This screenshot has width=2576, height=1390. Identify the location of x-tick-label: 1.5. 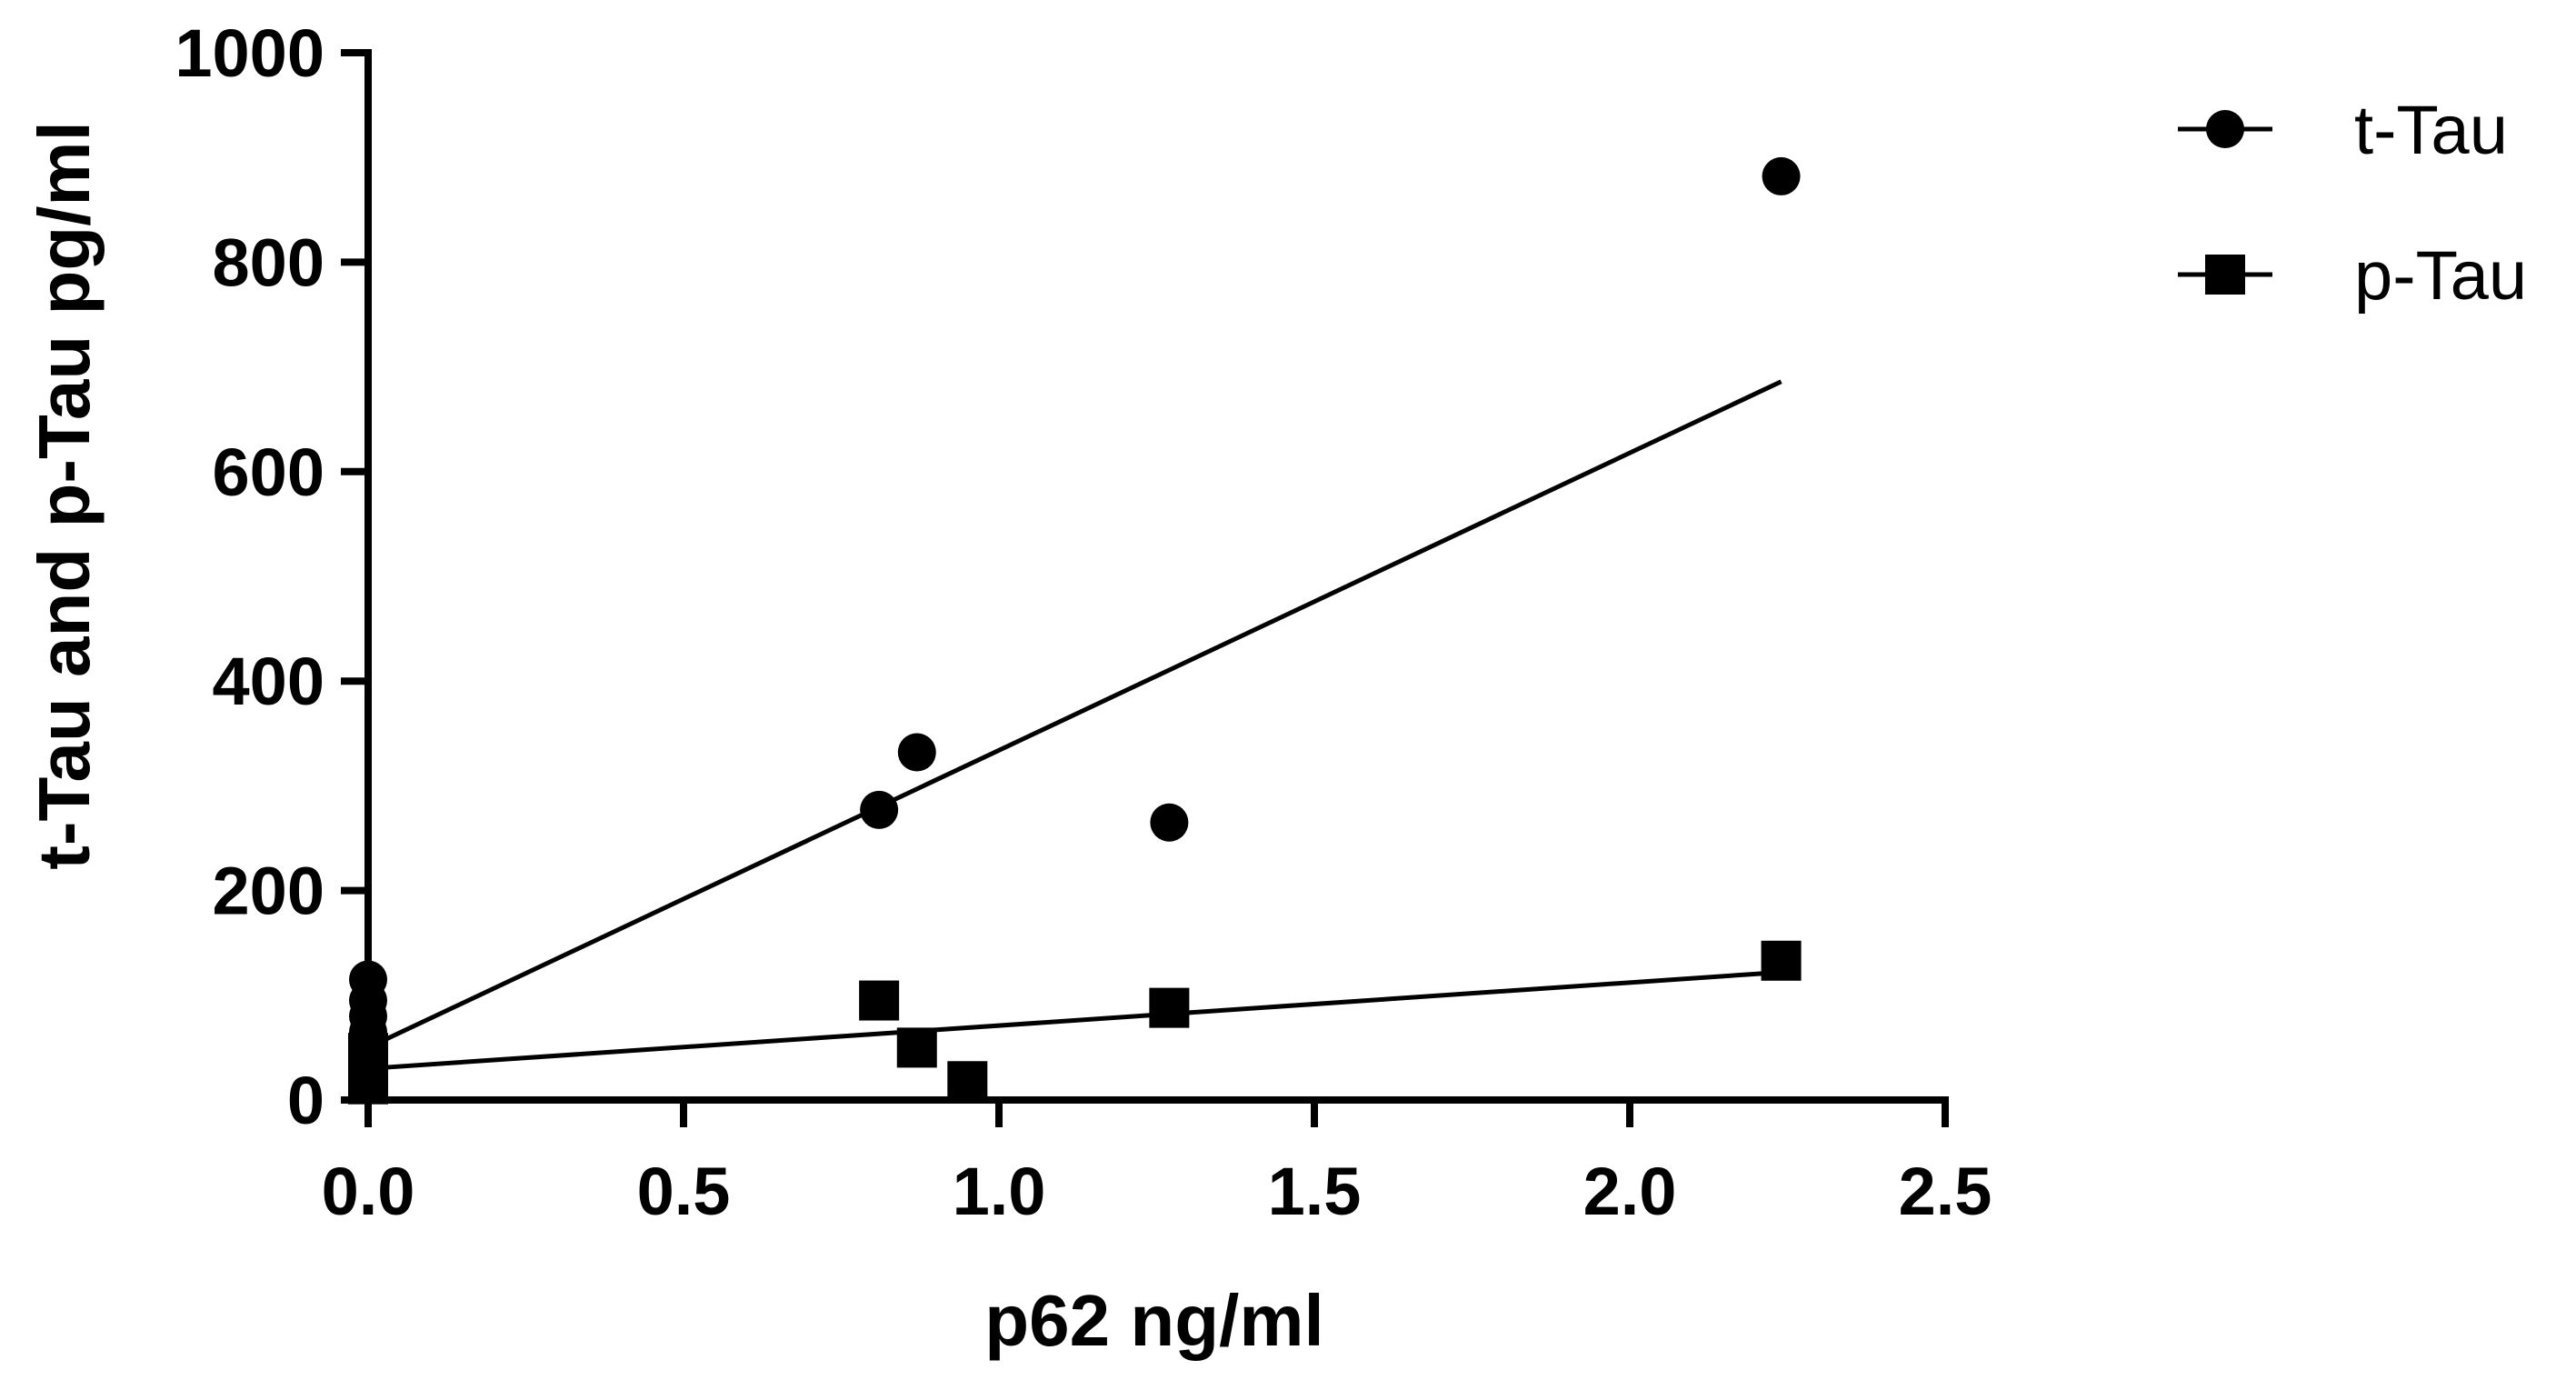
(1315, 1191).